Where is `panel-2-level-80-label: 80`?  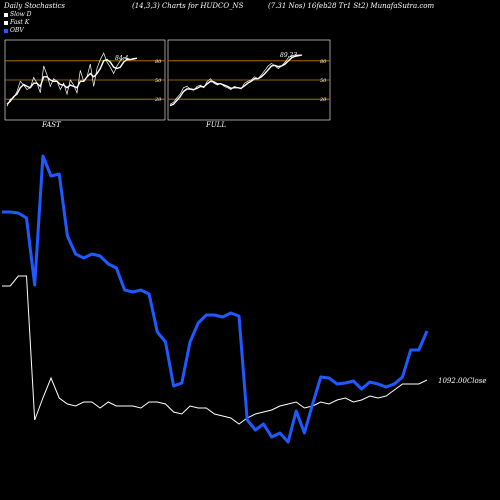 panel-2-level-80-label: 80 is located at coordinates (323, 62).